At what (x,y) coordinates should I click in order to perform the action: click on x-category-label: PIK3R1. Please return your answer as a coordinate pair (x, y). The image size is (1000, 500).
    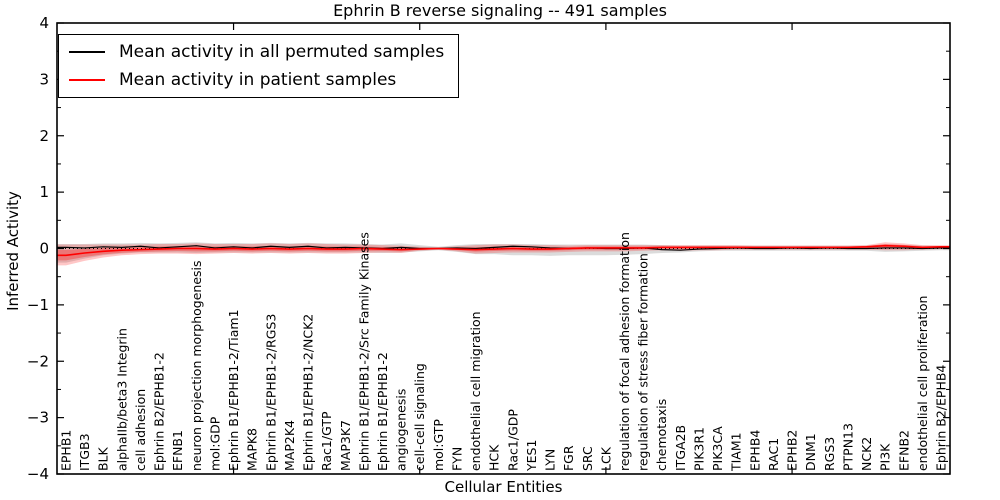
    Looking at the image, I should click on (698, 449).